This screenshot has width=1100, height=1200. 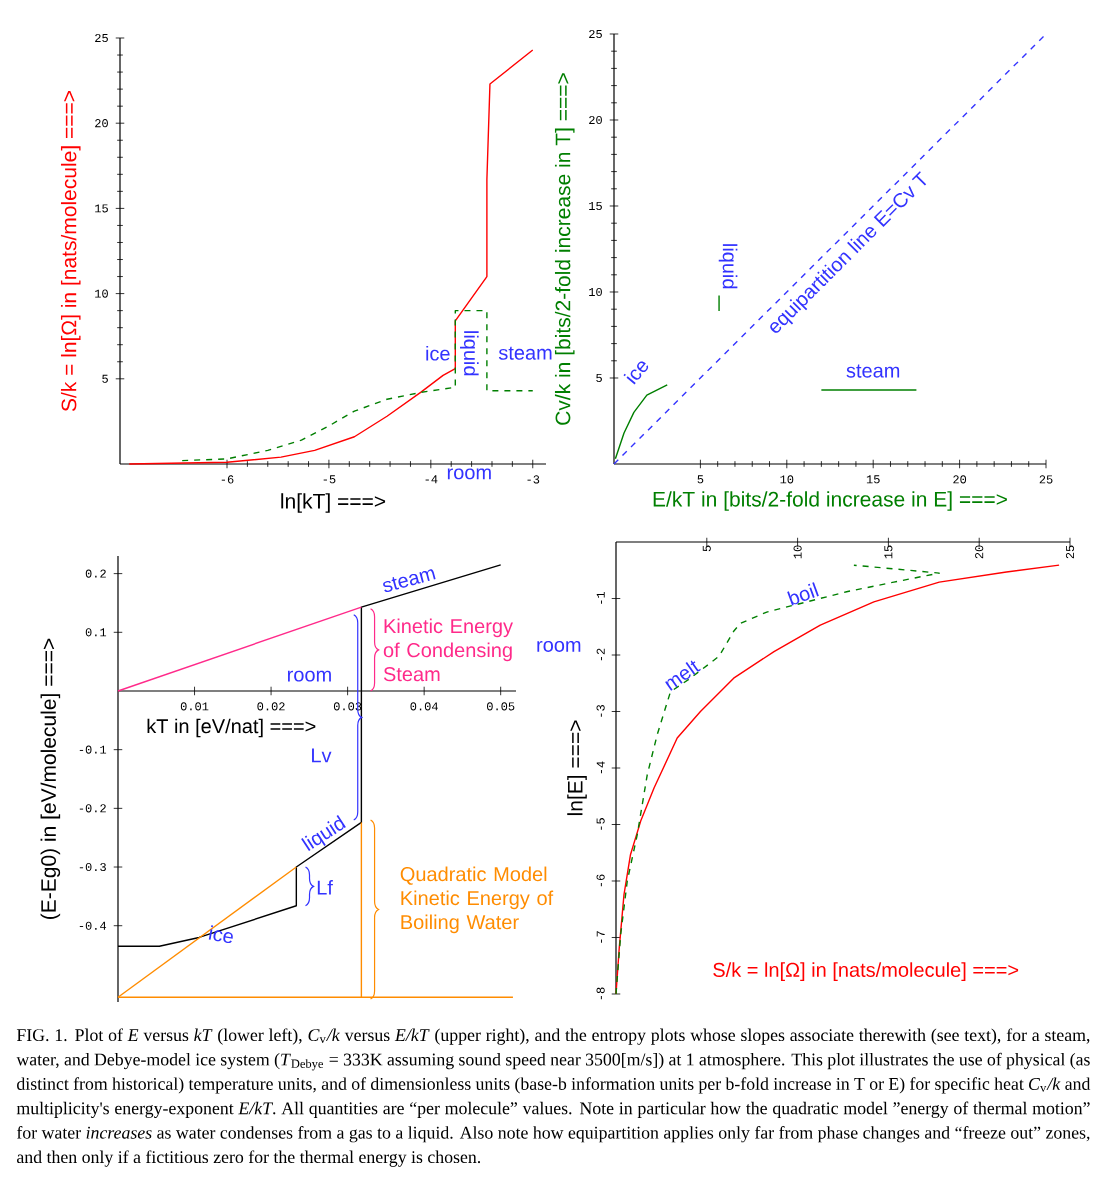 What do you see at coordinates (325, 887) in the screenshot?
I see `annotation: Lf` at bounding box center [325, 887].